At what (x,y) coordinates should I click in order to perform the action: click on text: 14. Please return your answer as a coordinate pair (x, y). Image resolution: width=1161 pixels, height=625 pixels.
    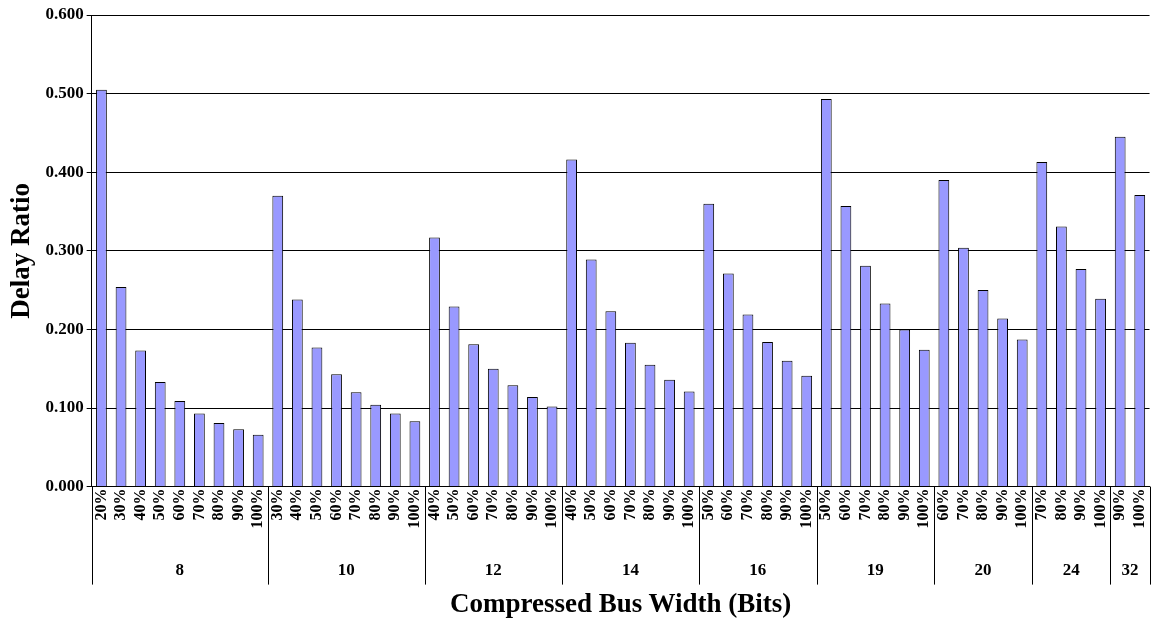
    Looking at the image, I should click on (630, 569).